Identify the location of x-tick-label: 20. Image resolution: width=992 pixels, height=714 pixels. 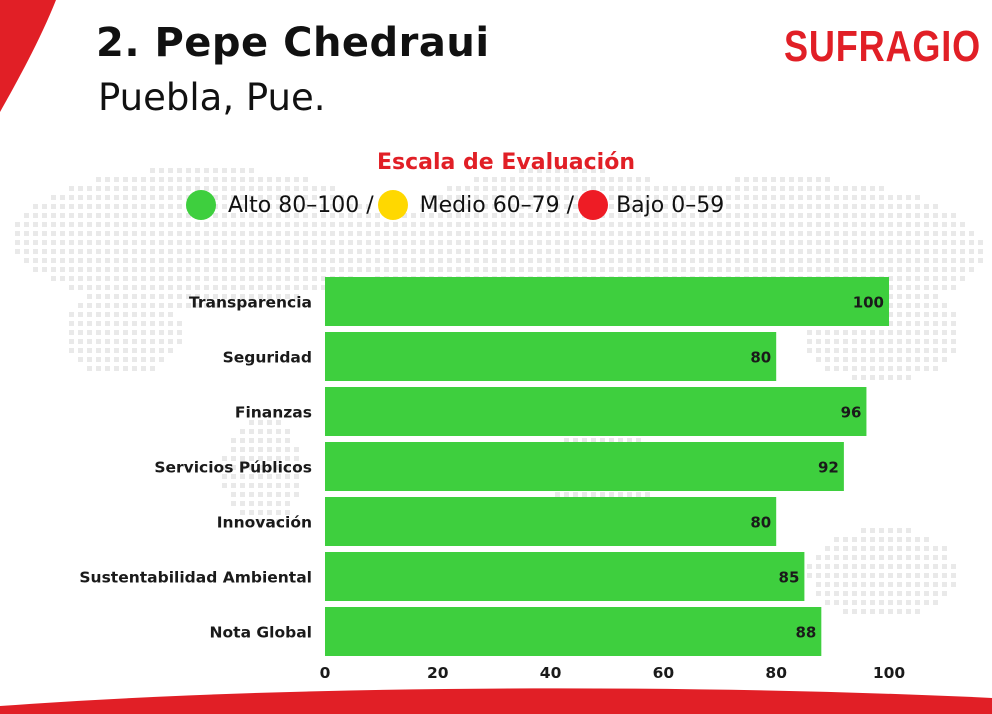
(438, 673).